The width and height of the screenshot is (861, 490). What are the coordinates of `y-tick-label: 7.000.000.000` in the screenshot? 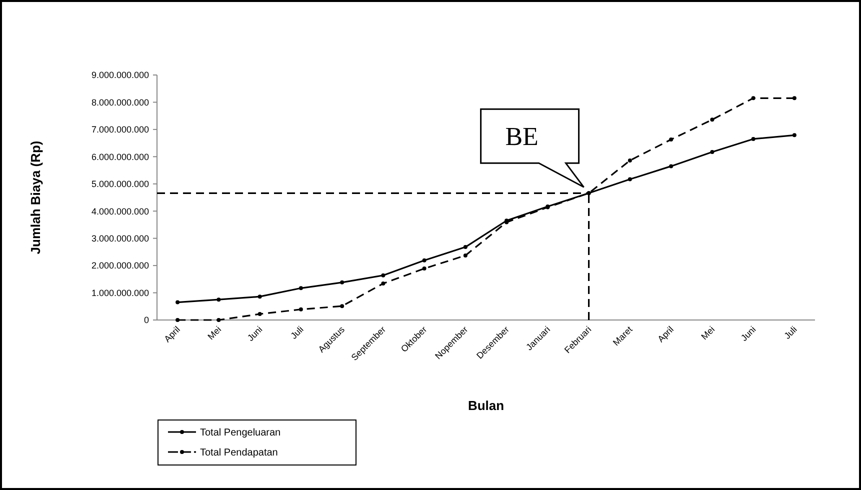 It's located at (120, 129).